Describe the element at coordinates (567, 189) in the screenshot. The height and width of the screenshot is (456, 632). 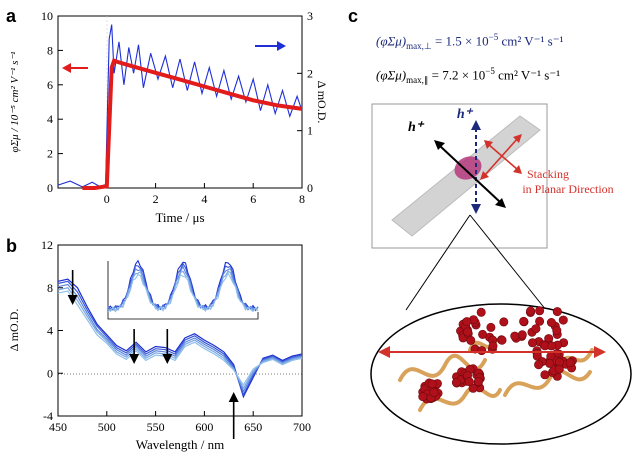
I see `stacking-label-line2: in Planar Direction` at that location.